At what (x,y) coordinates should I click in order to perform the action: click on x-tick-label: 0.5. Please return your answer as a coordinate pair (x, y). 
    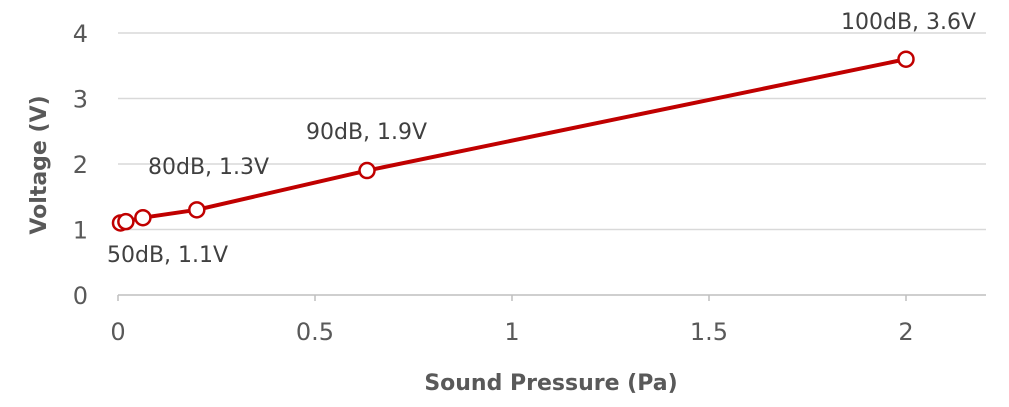
    Looking at the image, I should click on (315, 332).